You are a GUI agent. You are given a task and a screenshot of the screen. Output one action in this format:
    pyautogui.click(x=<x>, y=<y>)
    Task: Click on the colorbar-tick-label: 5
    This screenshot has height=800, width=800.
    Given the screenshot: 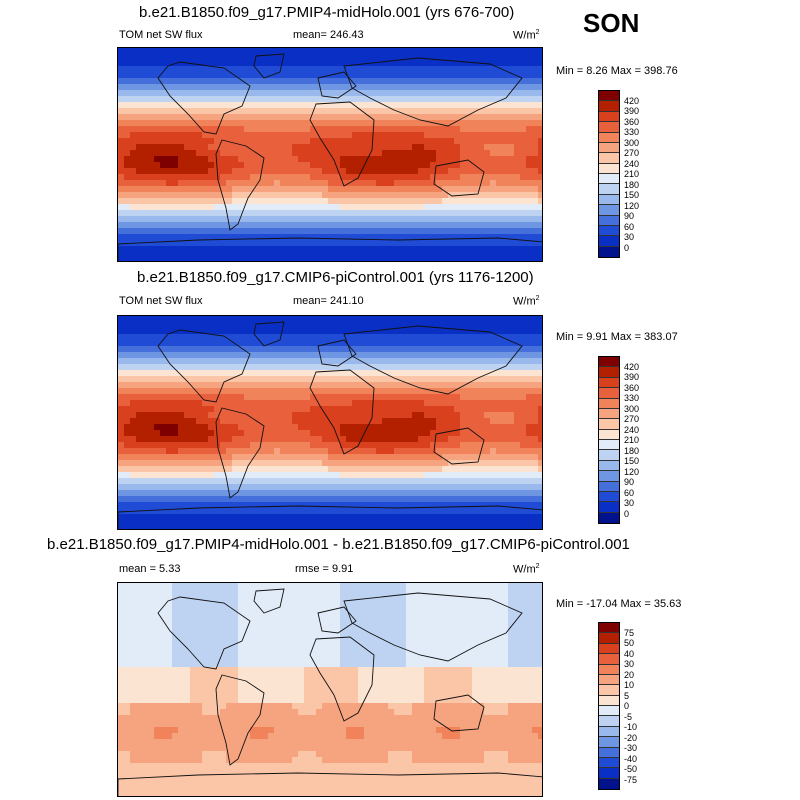 What is the action you would take?
    pyautogui.click(x=627, y=695)
    